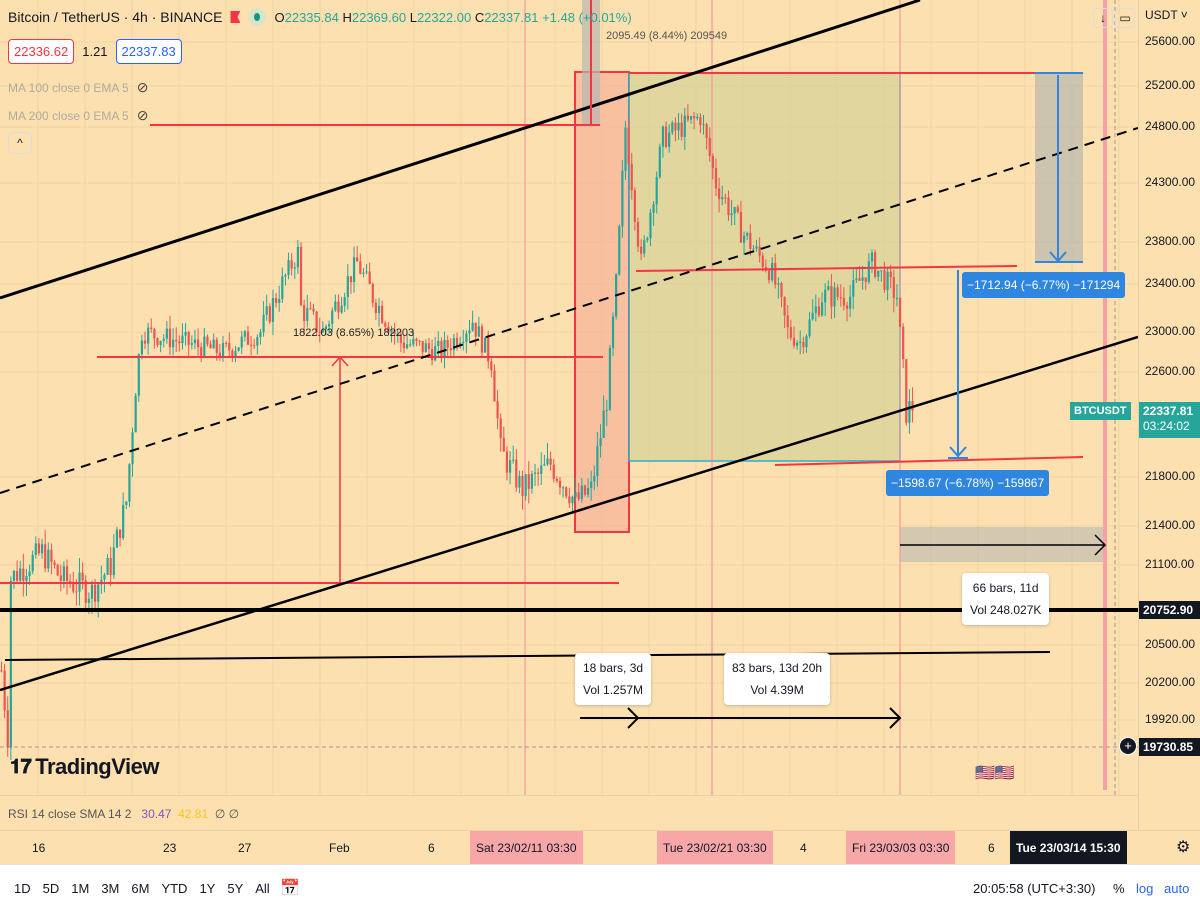  I want to click on settings-gear-icon: ⚙, so click(1183, 847).